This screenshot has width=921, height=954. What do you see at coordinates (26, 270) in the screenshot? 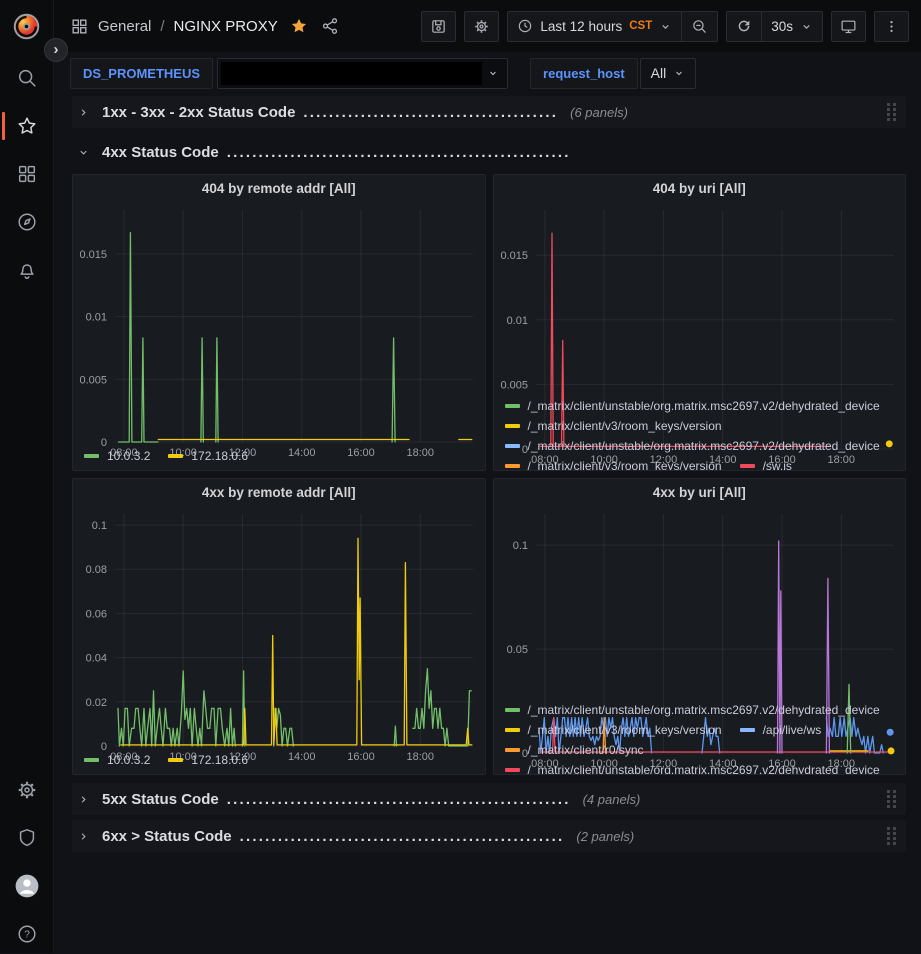
I see `sidebar-item-alerting` at bounding box center [26, 270].